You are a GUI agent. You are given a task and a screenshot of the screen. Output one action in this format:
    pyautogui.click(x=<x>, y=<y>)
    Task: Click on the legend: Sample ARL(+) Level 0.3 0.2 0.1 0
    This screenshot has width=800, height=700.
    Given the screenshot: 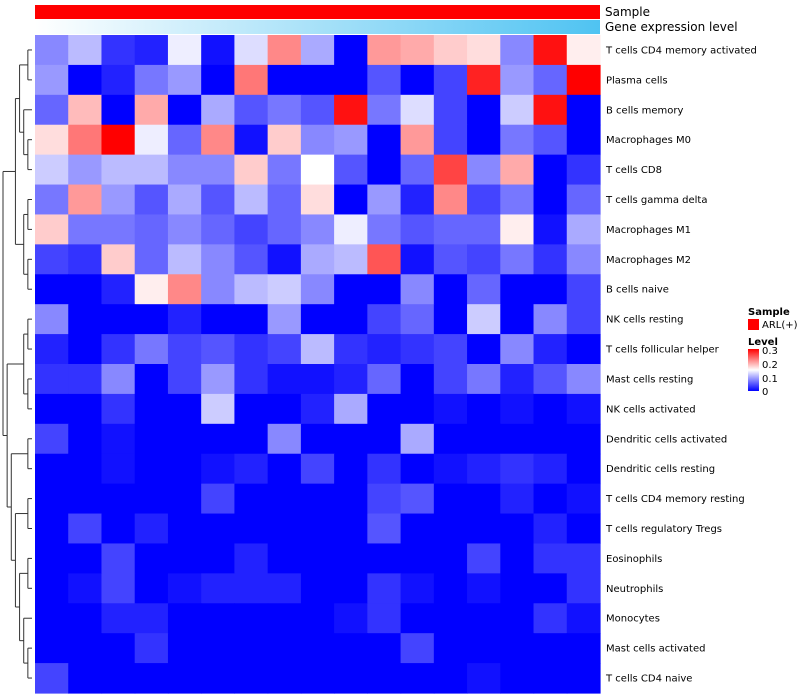 What is the action you would take?
    pyautogui.click(x=773, y=352)
    